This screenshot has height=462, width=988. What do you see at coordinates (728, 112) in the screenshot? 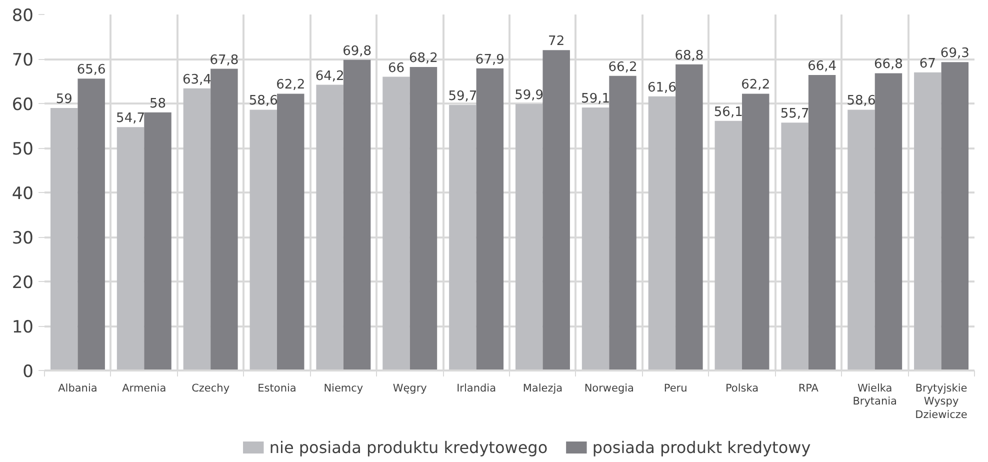
I see `data-label: 56,1` at bounding box center [728, 112].